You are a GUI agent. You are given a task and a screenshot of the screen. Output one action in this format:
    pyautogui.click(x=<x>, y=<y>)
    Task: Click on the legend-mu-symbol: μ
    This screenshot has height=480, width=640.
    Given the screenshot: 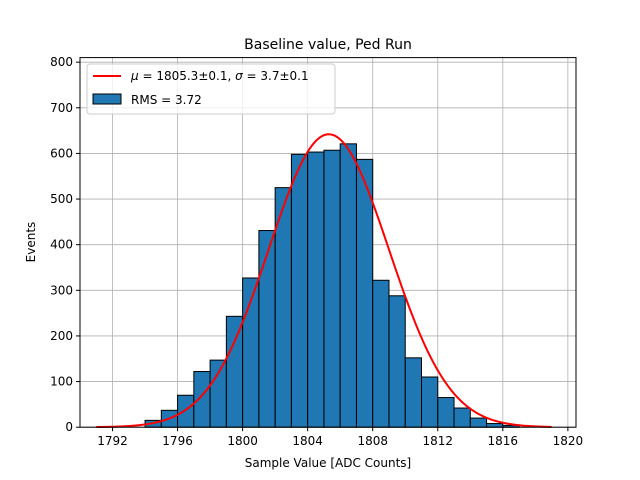 What is the action you would take?
    pyautogui.click(x=134, y=76)
    